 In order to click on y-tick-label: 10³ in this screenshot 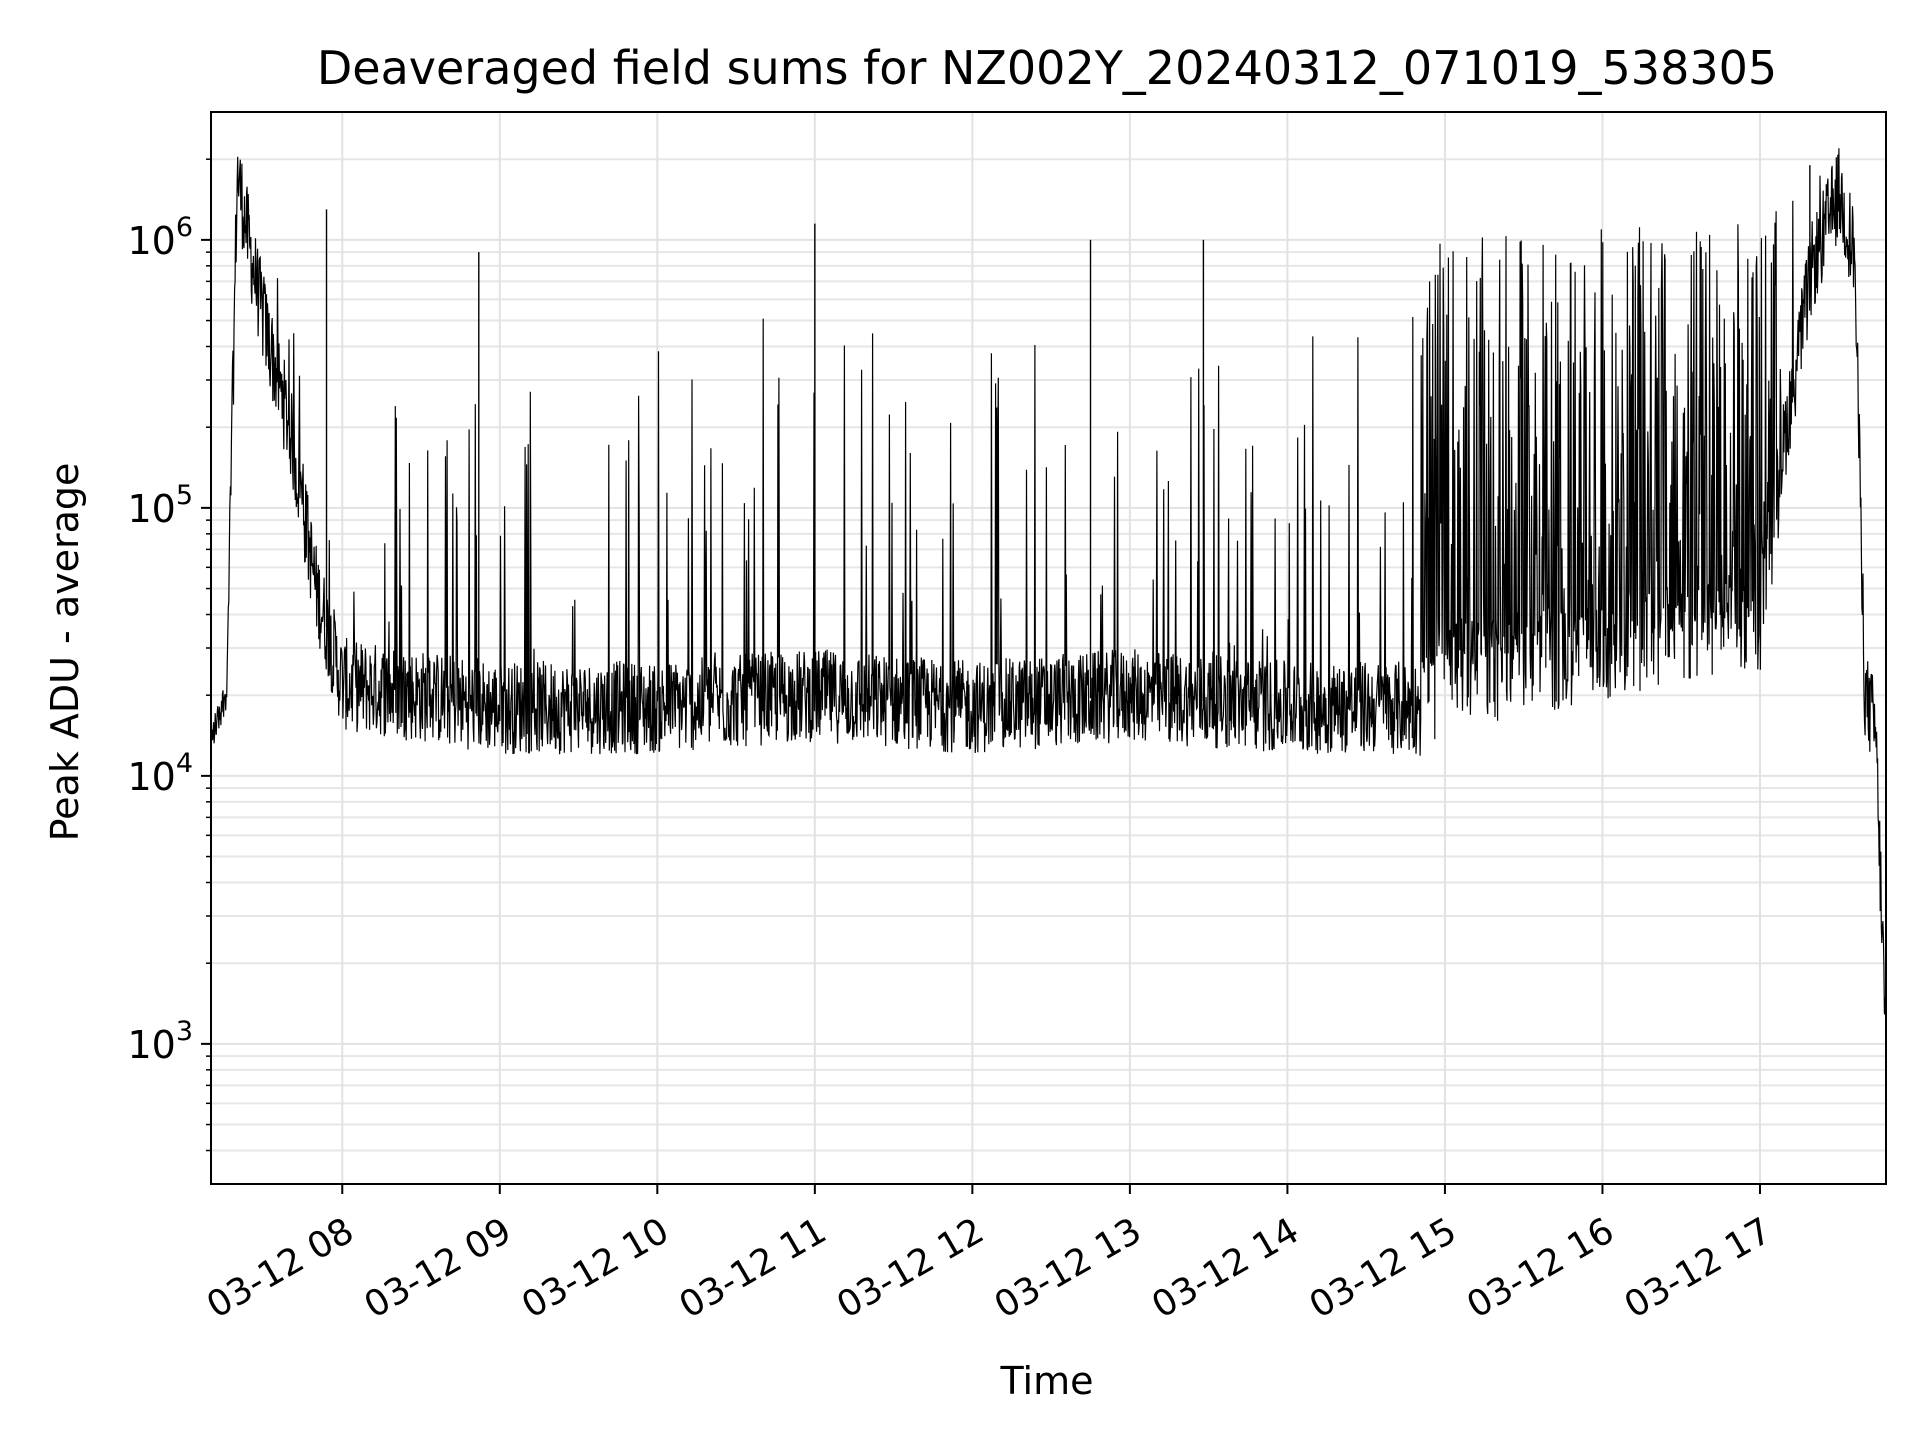, I will do `click(160, 1041)`.